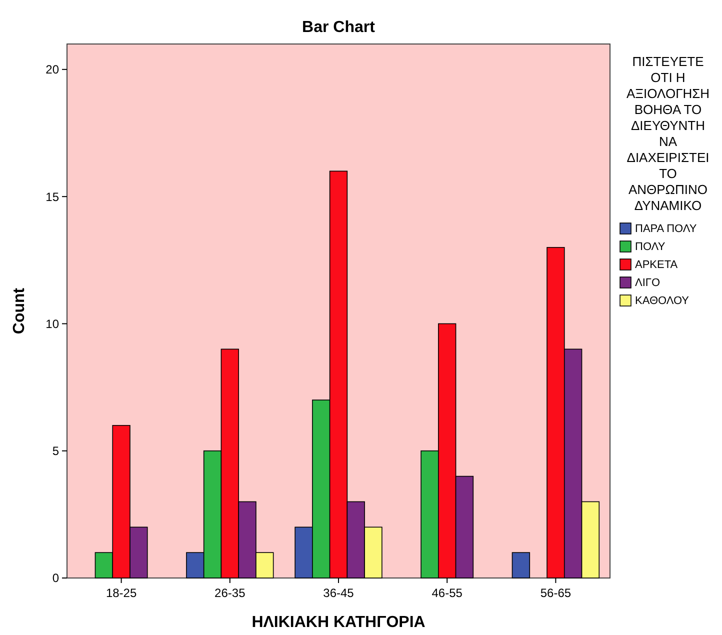 The image size is (722, 635). Describe the element at coordinates (121, 593) in the screenshot. I see `x-tick-label: 18-25` at that location.